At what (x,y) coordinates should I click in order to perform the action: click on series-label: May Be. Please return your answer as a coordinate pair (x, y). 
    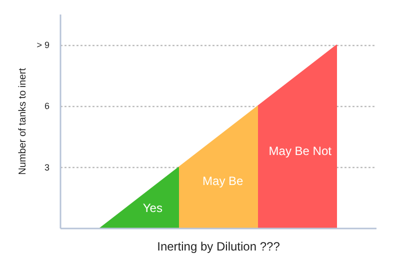
    Looking at the image, I should click on (223, 181).